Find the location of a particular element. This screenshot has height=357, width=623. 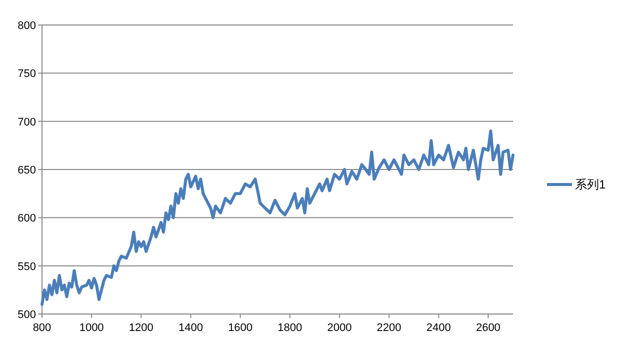

y-tick-label: 800 is located at coordinates (27, 26).